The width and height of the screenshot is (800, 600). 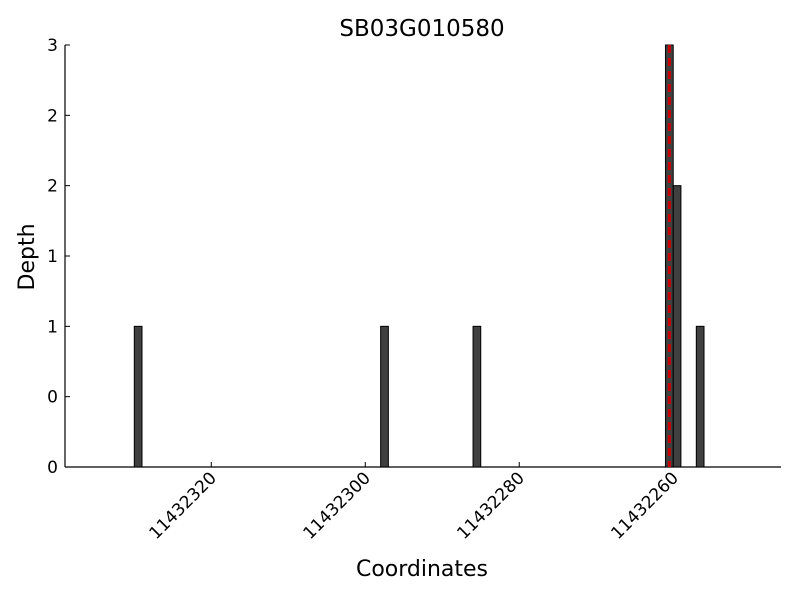 What do you see at coordinates (336, 505) in the screenshot?
I see `x-tick-label: 11432300` at bounding box center [336, 505].